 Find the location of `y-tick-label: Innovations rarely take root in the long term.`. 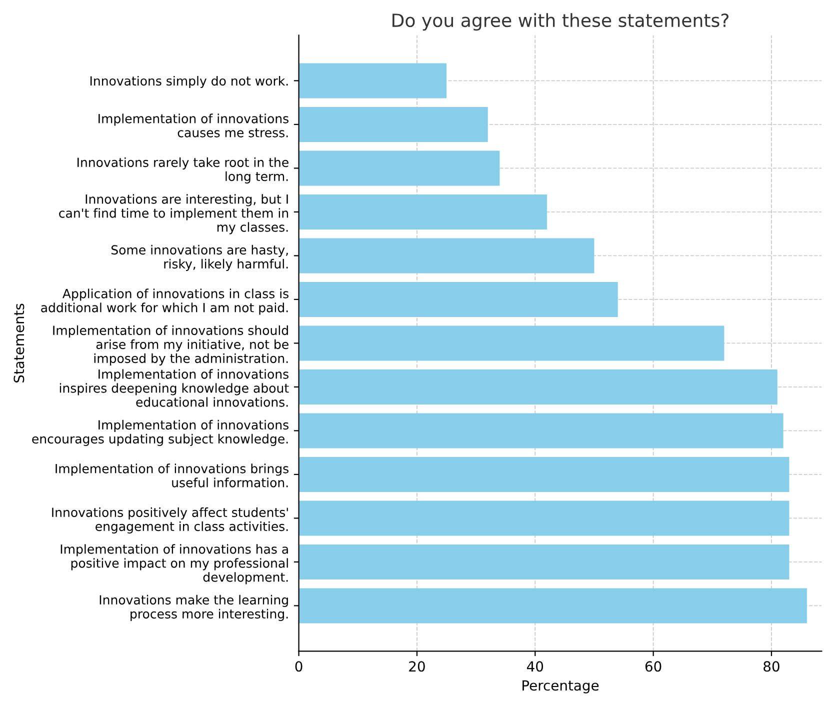

y-tick-label: Innovations rarely take root in the long term. is located at coordinates (183, 170).